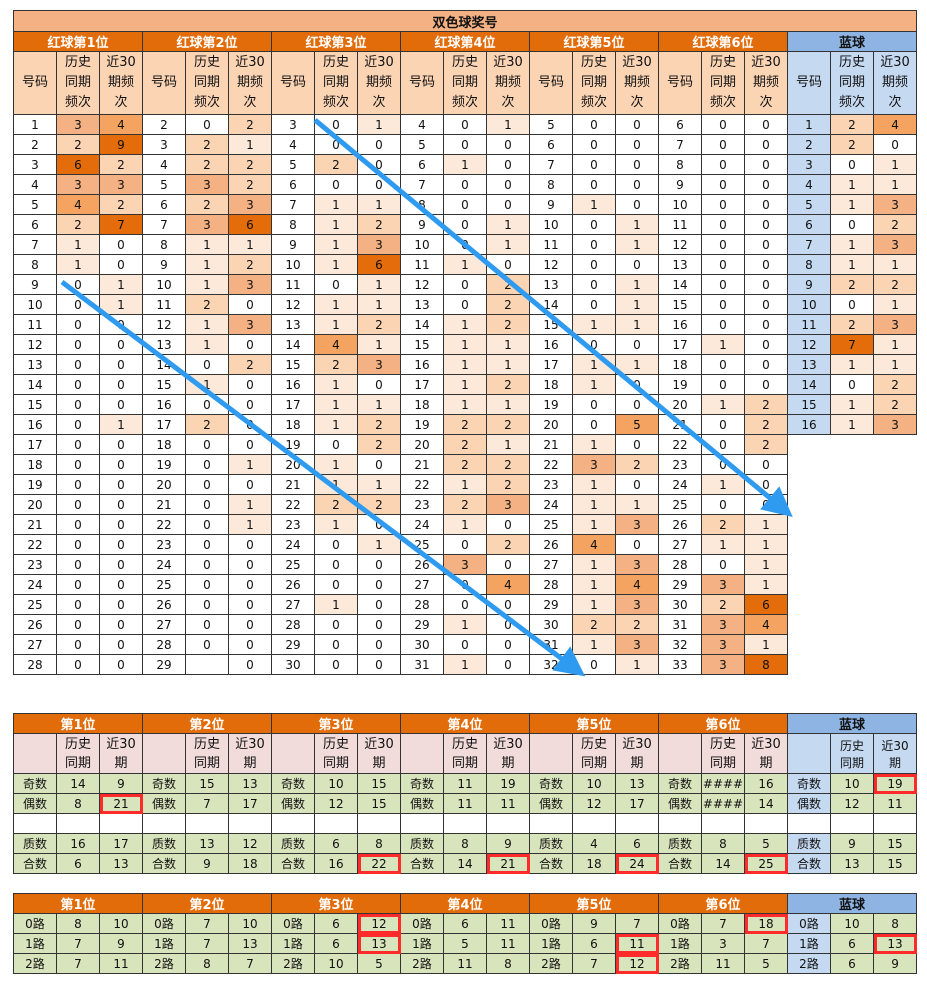  Describe the element at coordinates (336, 344) in the screenshot. I see `frequency-cell: 4` at that location.